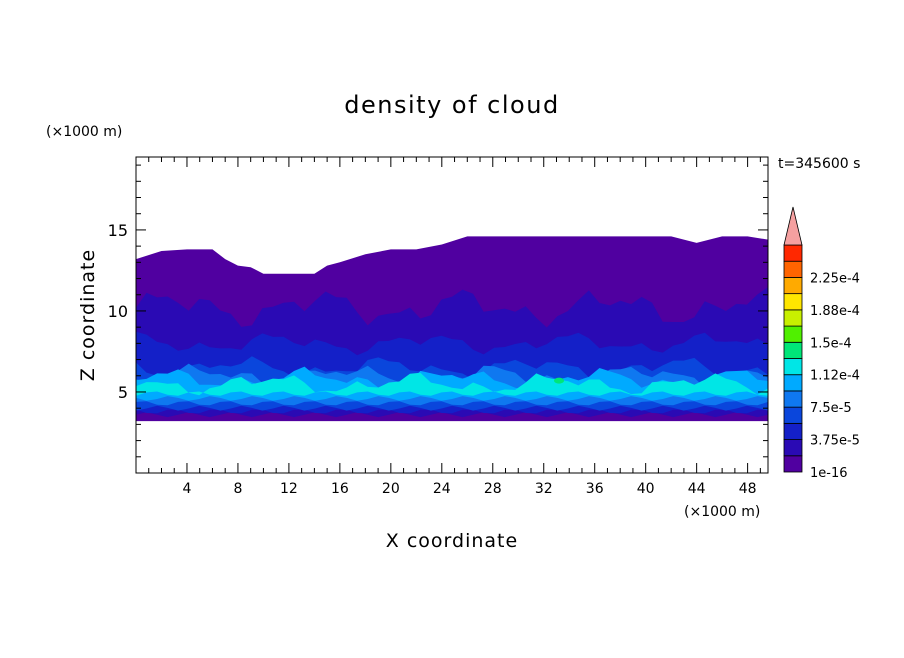 The width and height of the screenshot is (904, 658). Describe the element at coordinates (123, 392) in the screenshot. I see `y-tick-label: 5` at that location.